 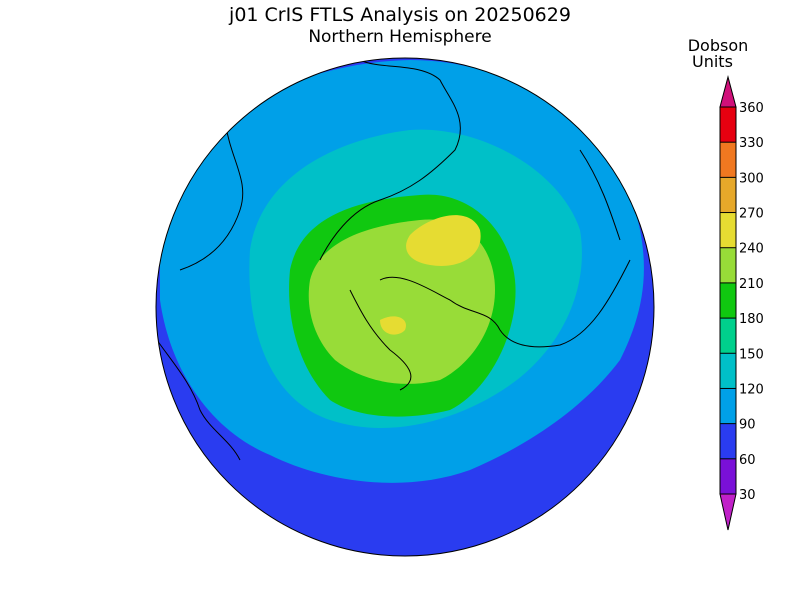 I want to click on colorbar-tick-label: 300, so click(x=751, y=178).